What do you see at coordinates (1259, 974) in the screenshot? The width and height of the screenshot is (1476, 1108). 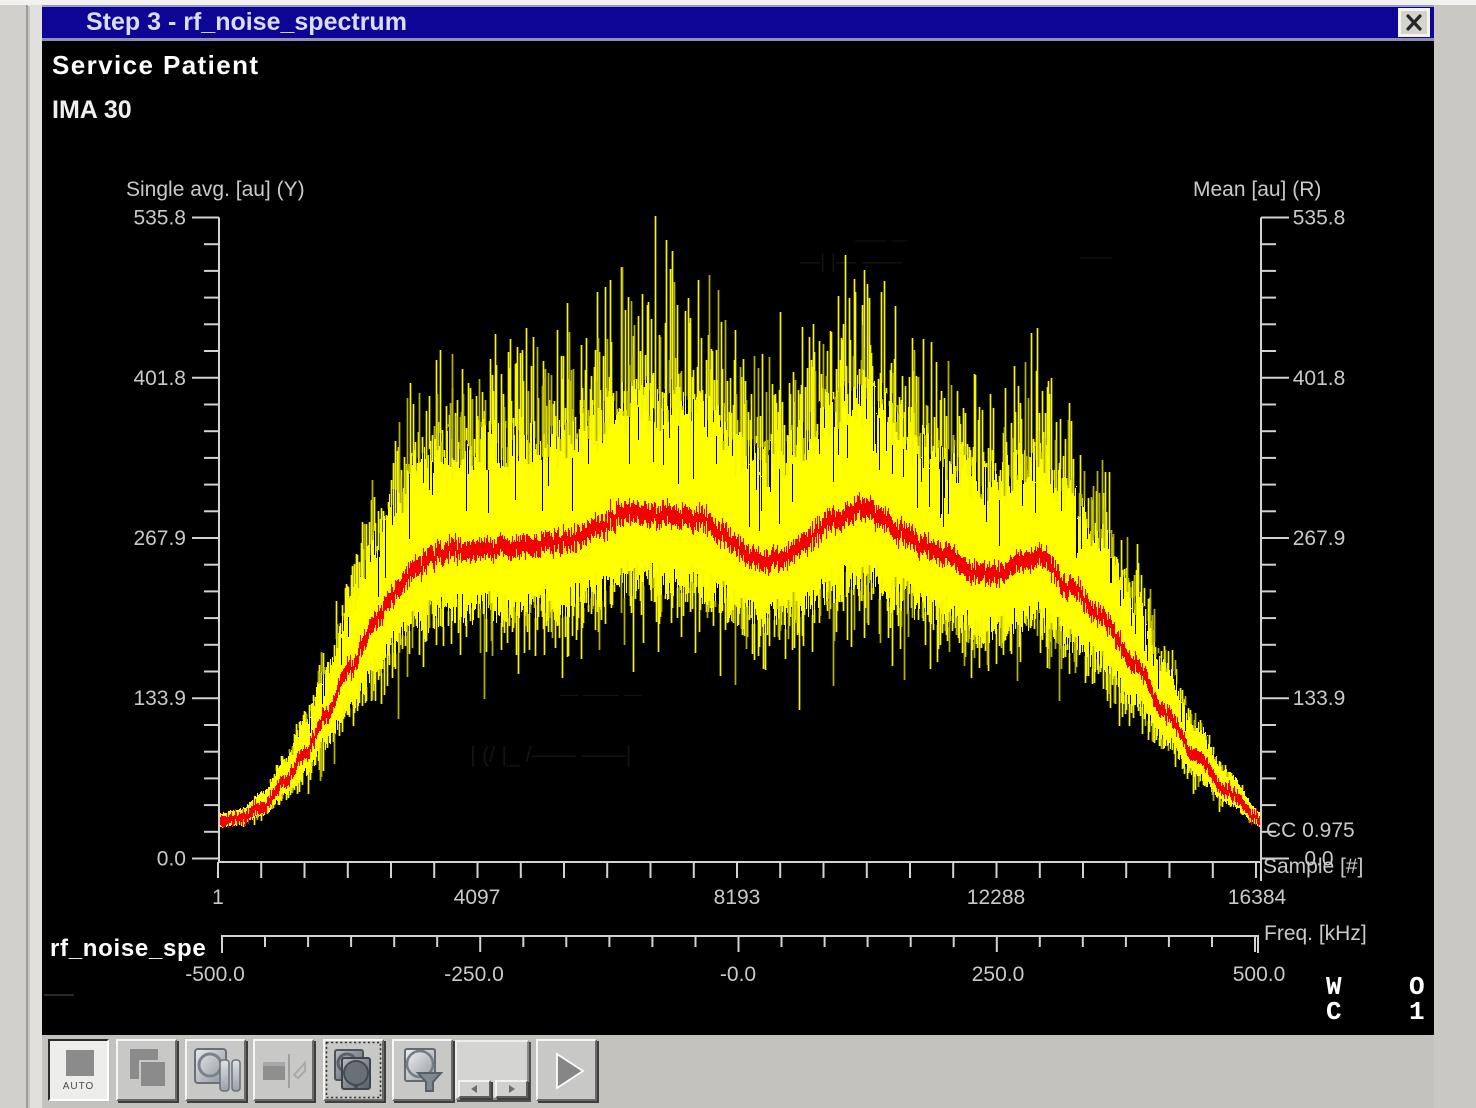 I see `svg-text: 500.0` at bounding box center [1259, 974].